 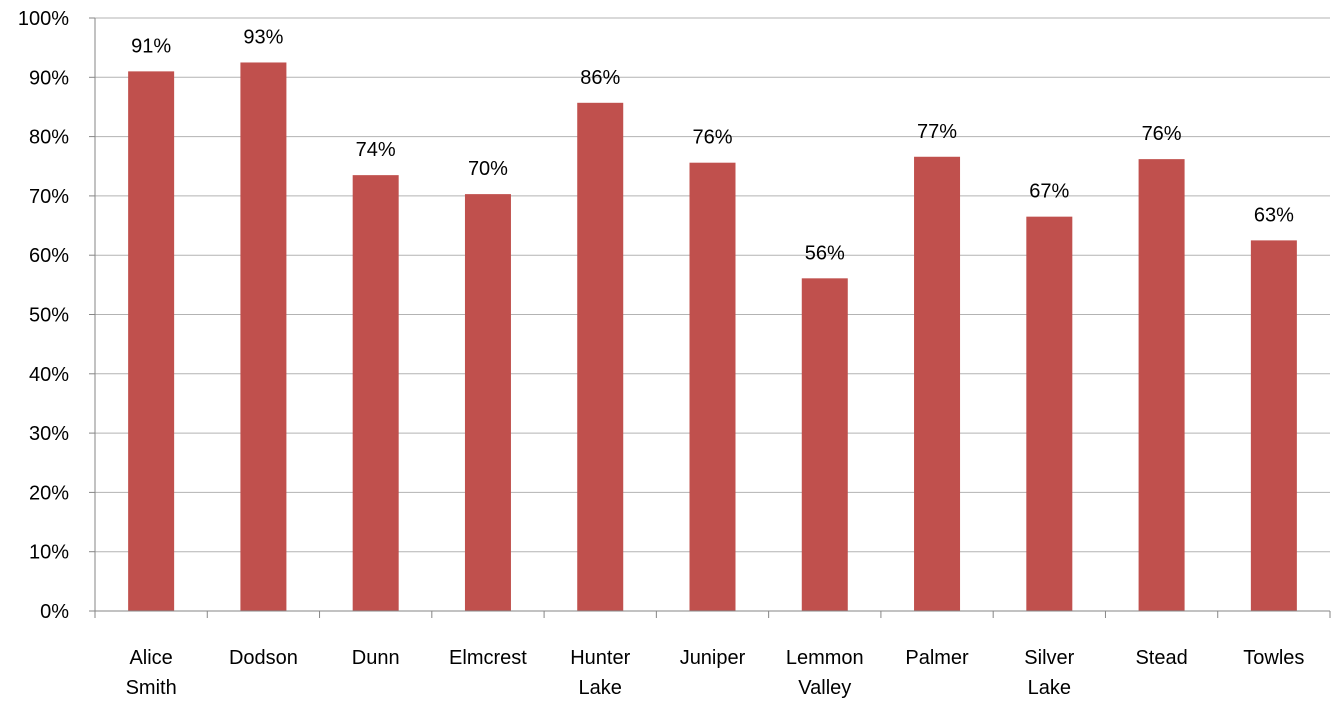 I want to click on x-category-label: Stead, so click(x=1161, y=658).